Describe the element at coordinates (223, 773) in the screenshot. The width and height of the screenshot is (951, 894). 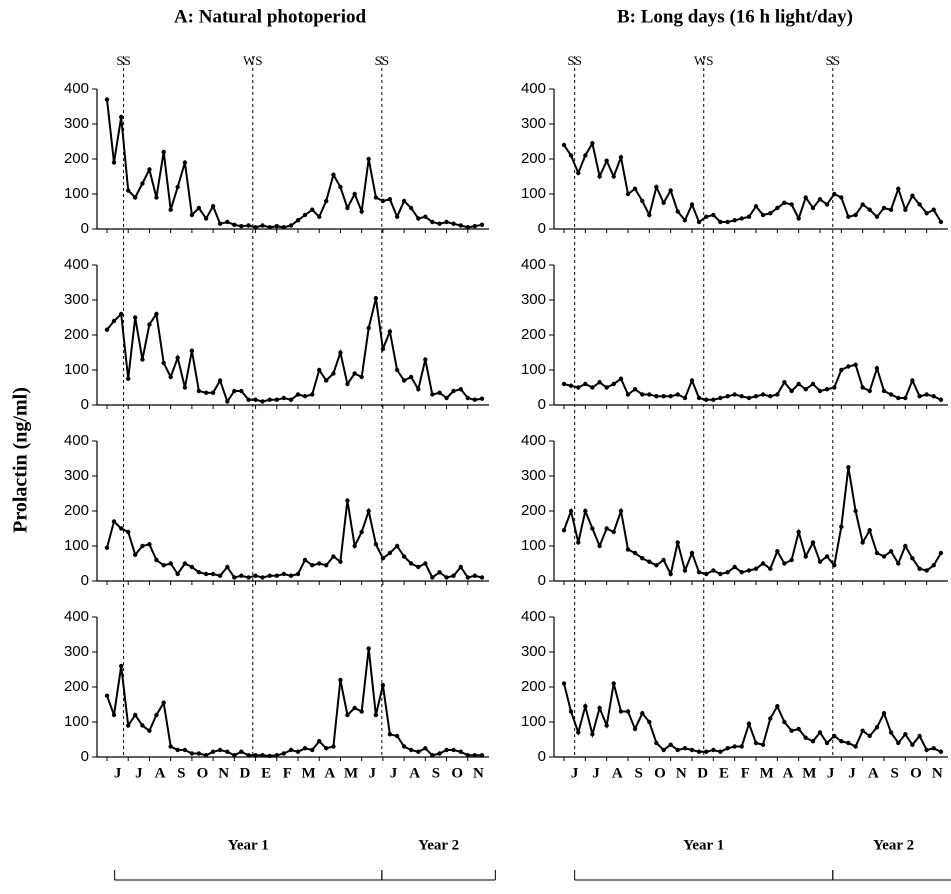
I see `x-tick-label: N` at that location.